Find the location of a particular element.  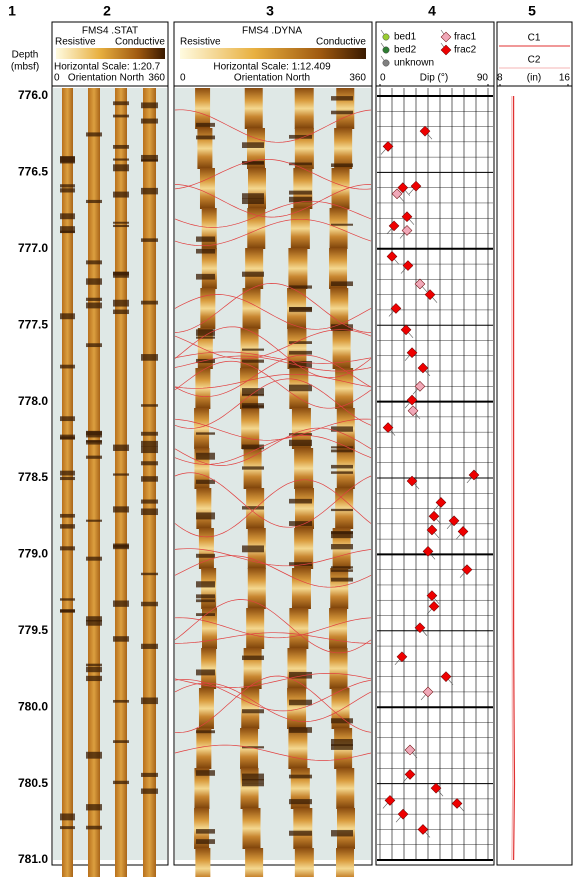

track-title: FMS4 .STAT is located at coordinates (110, 31).